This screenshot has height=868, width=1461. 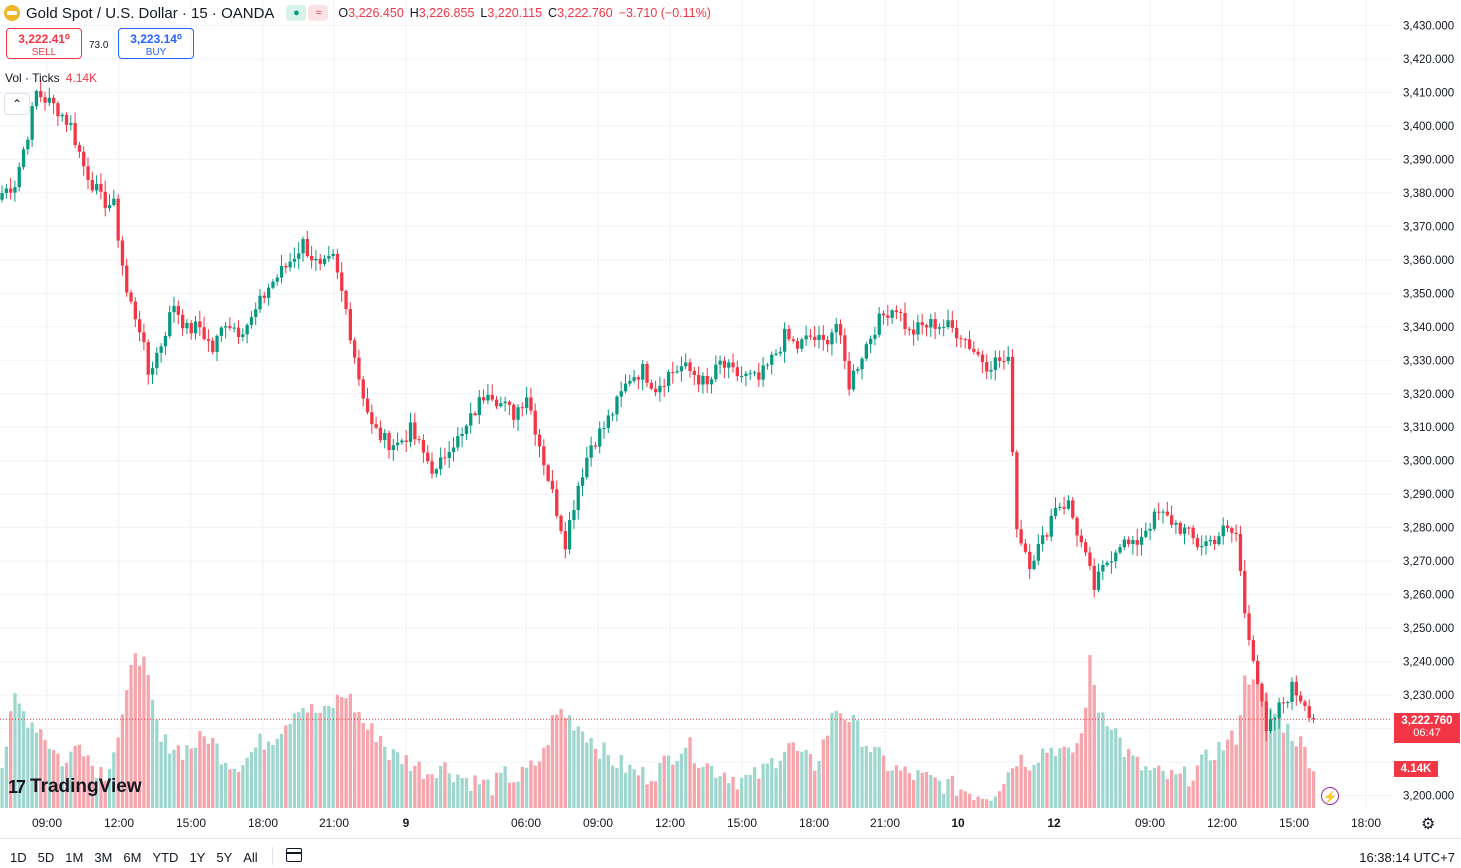 What do you see at coordinates (17, 786) in the screenshot?
I see `tradingview-mark-icon: 17` at bounding box center [17, 786].